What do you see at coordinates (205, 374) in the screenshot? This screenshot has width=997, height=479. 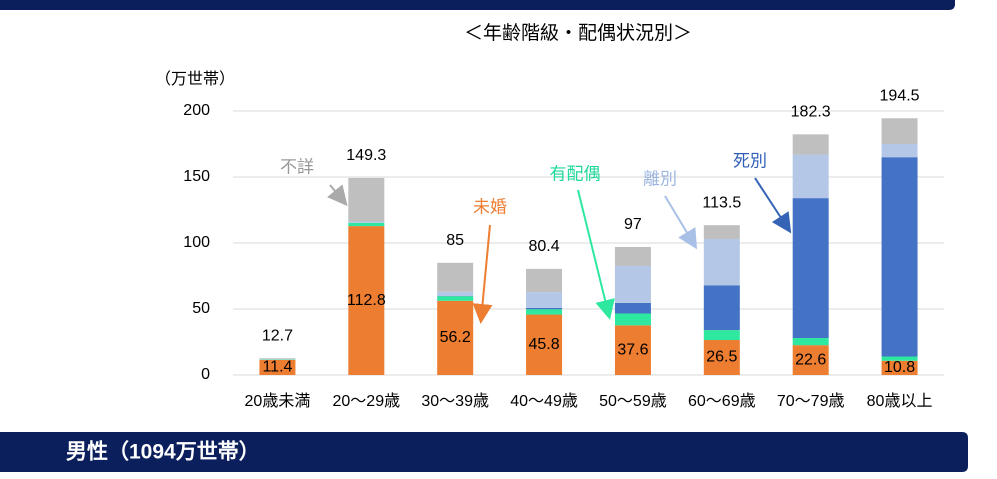 I see `y-tick-label: 0` at bounding box center [205, 374].